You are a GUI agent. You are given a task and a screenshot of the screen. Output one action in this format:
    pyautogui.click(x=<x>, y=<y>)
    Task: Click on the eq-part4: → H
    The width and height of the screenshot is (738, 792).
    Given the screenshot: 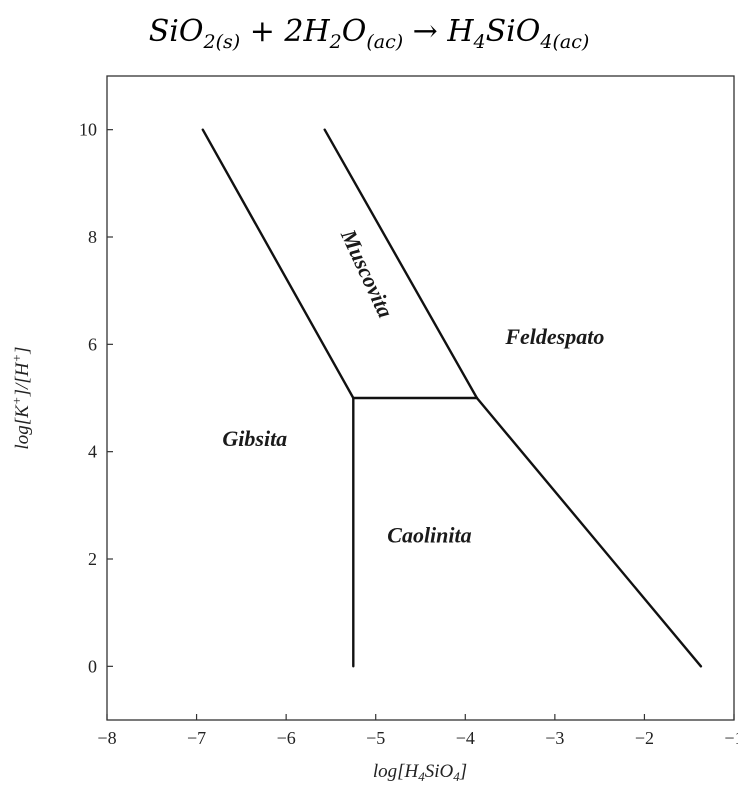 What is the action you would take?
    pyautogui.click(x=438, y=31)
    